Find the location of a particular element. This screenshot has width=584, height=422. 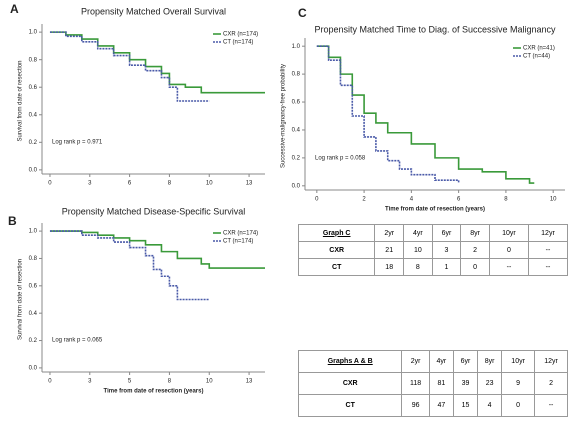

panel-label: A is located at coordinates (14, 9).